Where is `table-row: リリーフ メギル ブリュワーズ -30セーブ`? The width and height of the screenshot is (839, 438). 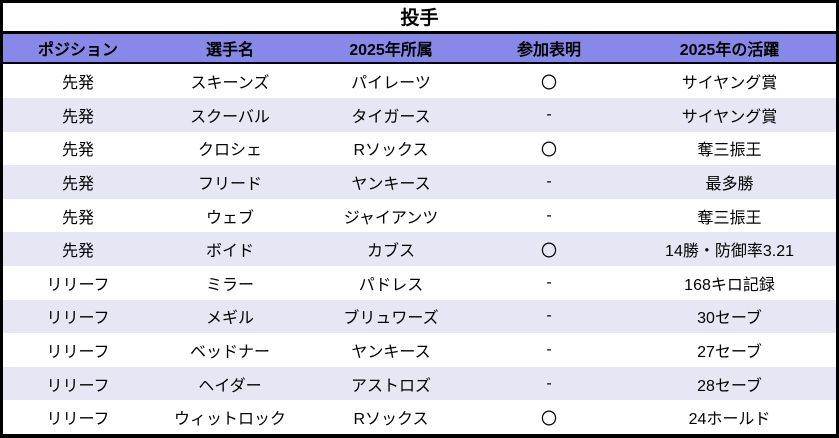
table-row: リリーフ メギル ブリュワーズ -30セーブ is located at coordinates (420, 316).